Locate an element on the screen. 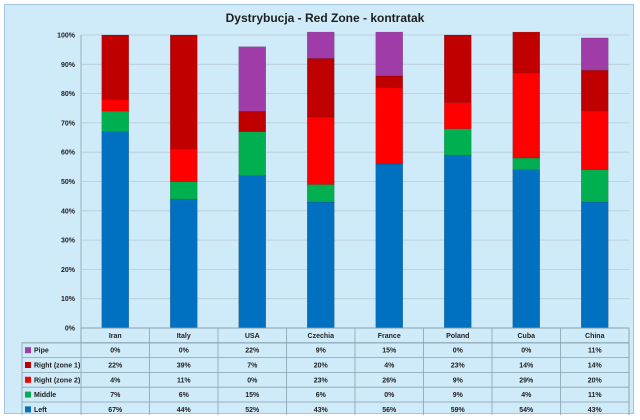 This screenshot has height=420, width=640. y-tick-label: 20% is located at coordinates (68, 270).